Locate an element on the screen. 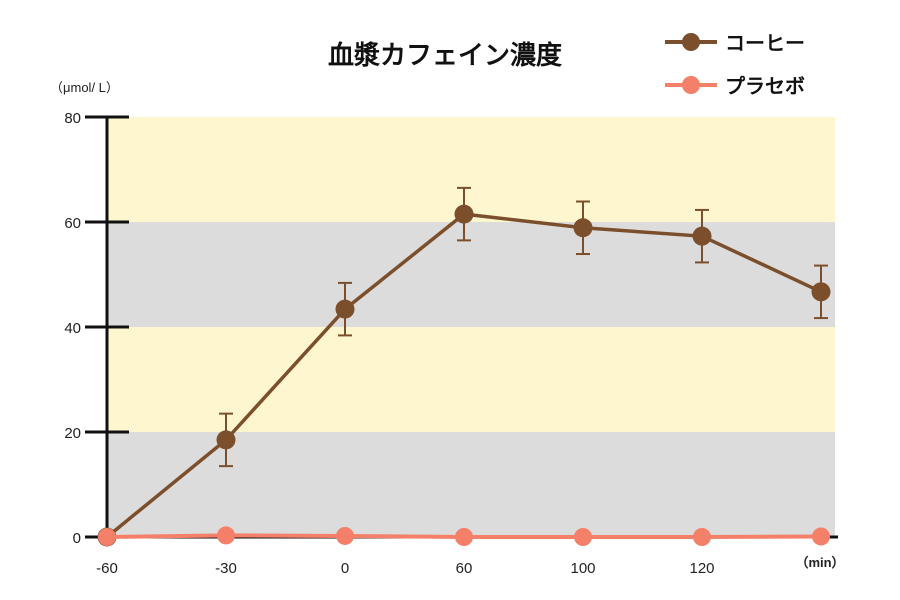 The width and height of the screenshot is (900, 600). y-tick-label: 80 is located at coordinates (72, 118).